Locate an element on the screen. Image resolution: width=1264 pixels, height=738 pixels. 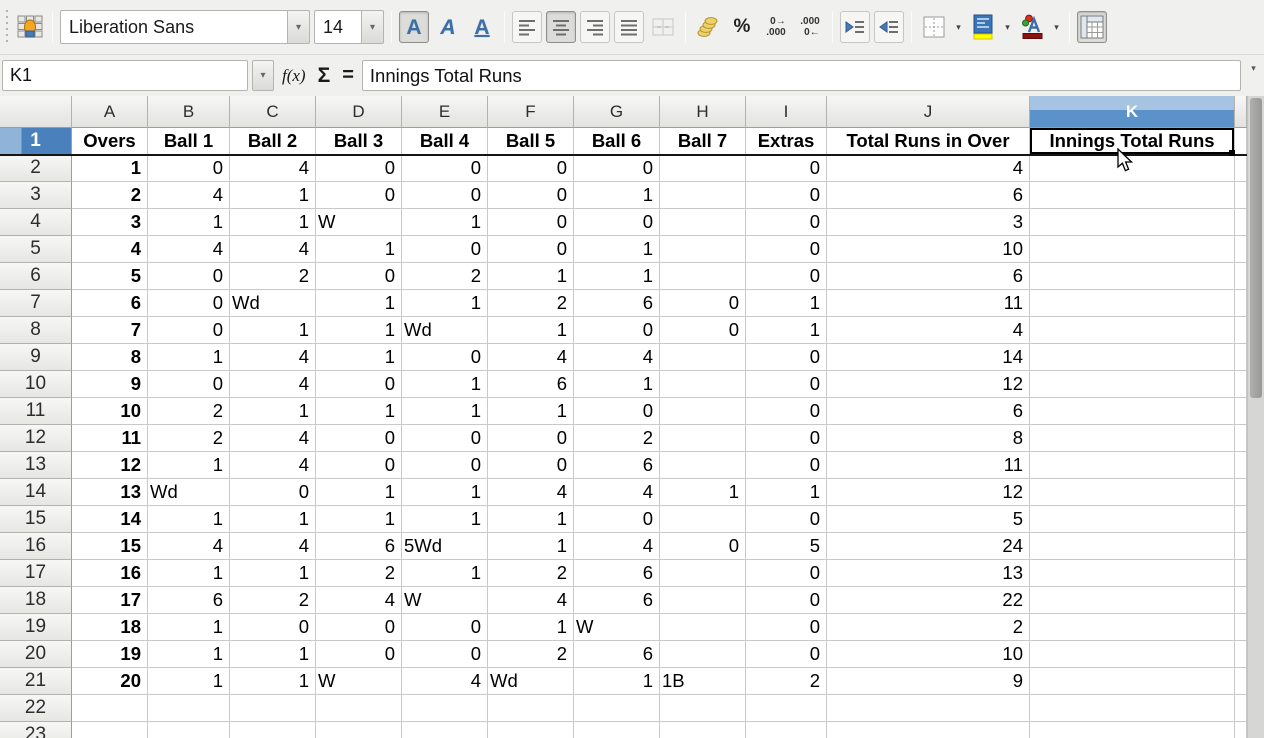
cell-G4: 0 is located at coordinates (617, 222).